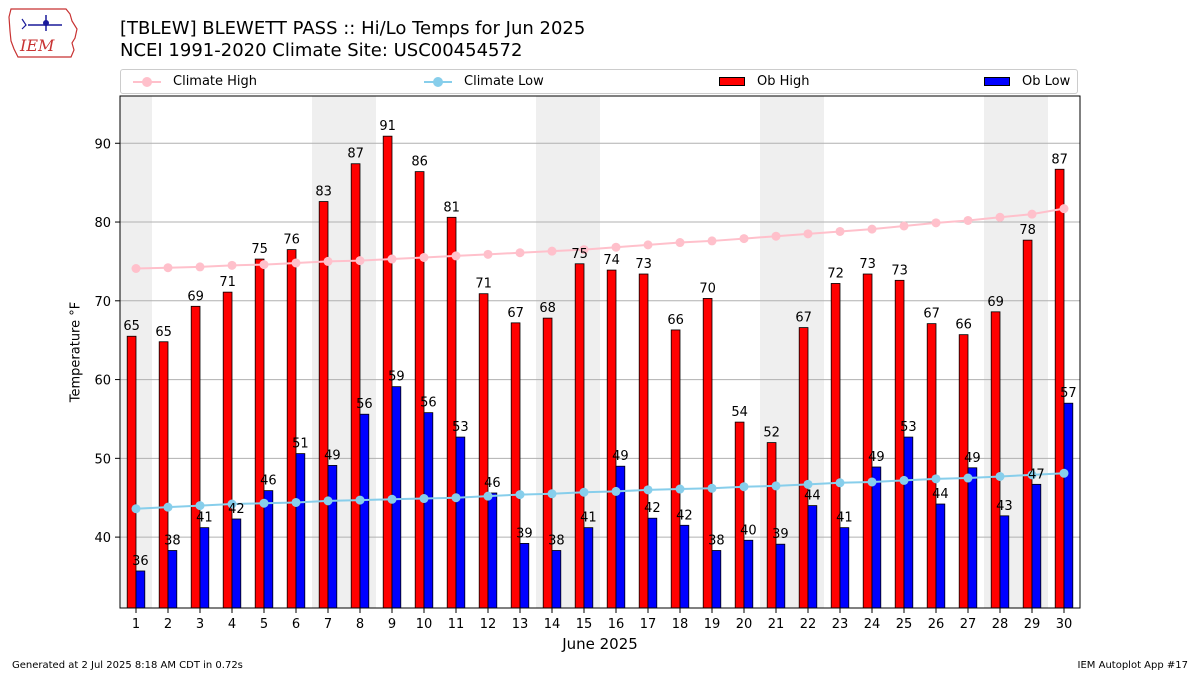 The width and height of the screenshot is (1200, 675). What do you see at coordinates (771, 433) in the screenshot?
I see `ob-high-label: 52` at bounding box center [771, 433].